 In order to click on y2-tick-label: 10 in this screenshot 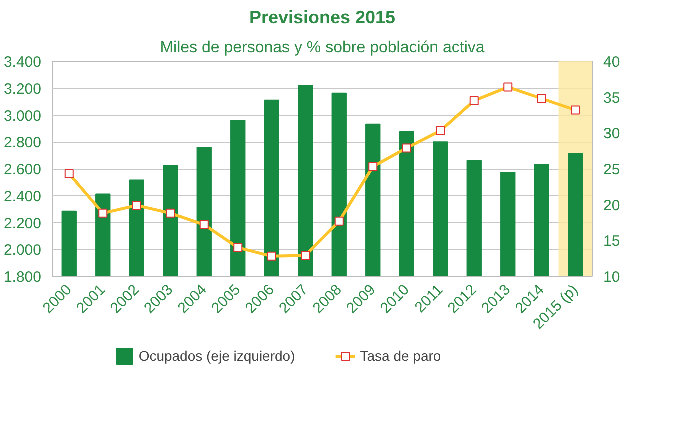, I will do `click(612, 277)`.